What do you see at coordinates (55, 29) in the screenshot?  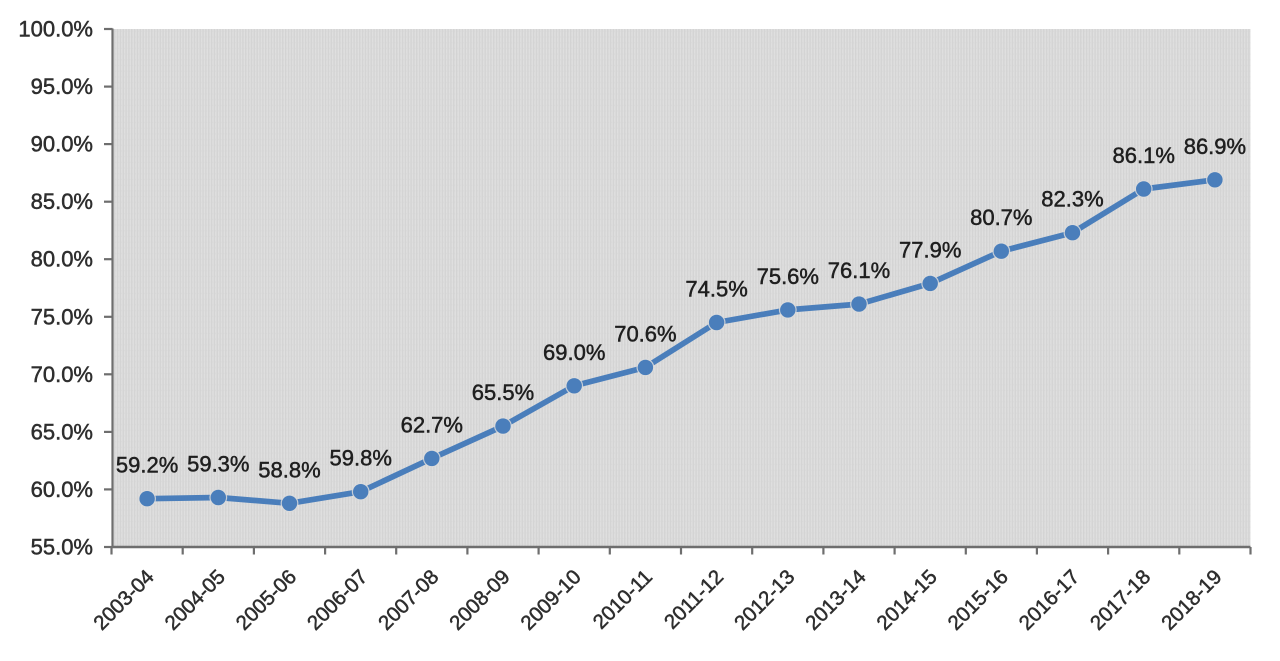 I see `svg-text: 100.0%` at bounding box center [55, 29].